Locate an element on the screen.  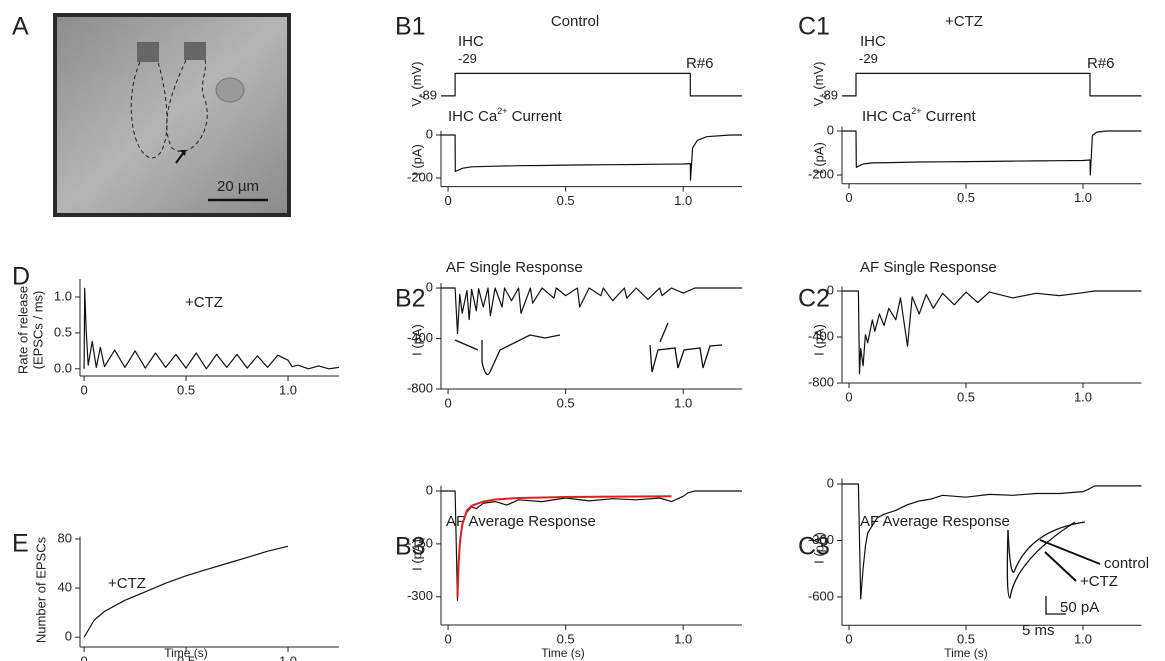
panel-label: A is located at coordinates (20, 27).